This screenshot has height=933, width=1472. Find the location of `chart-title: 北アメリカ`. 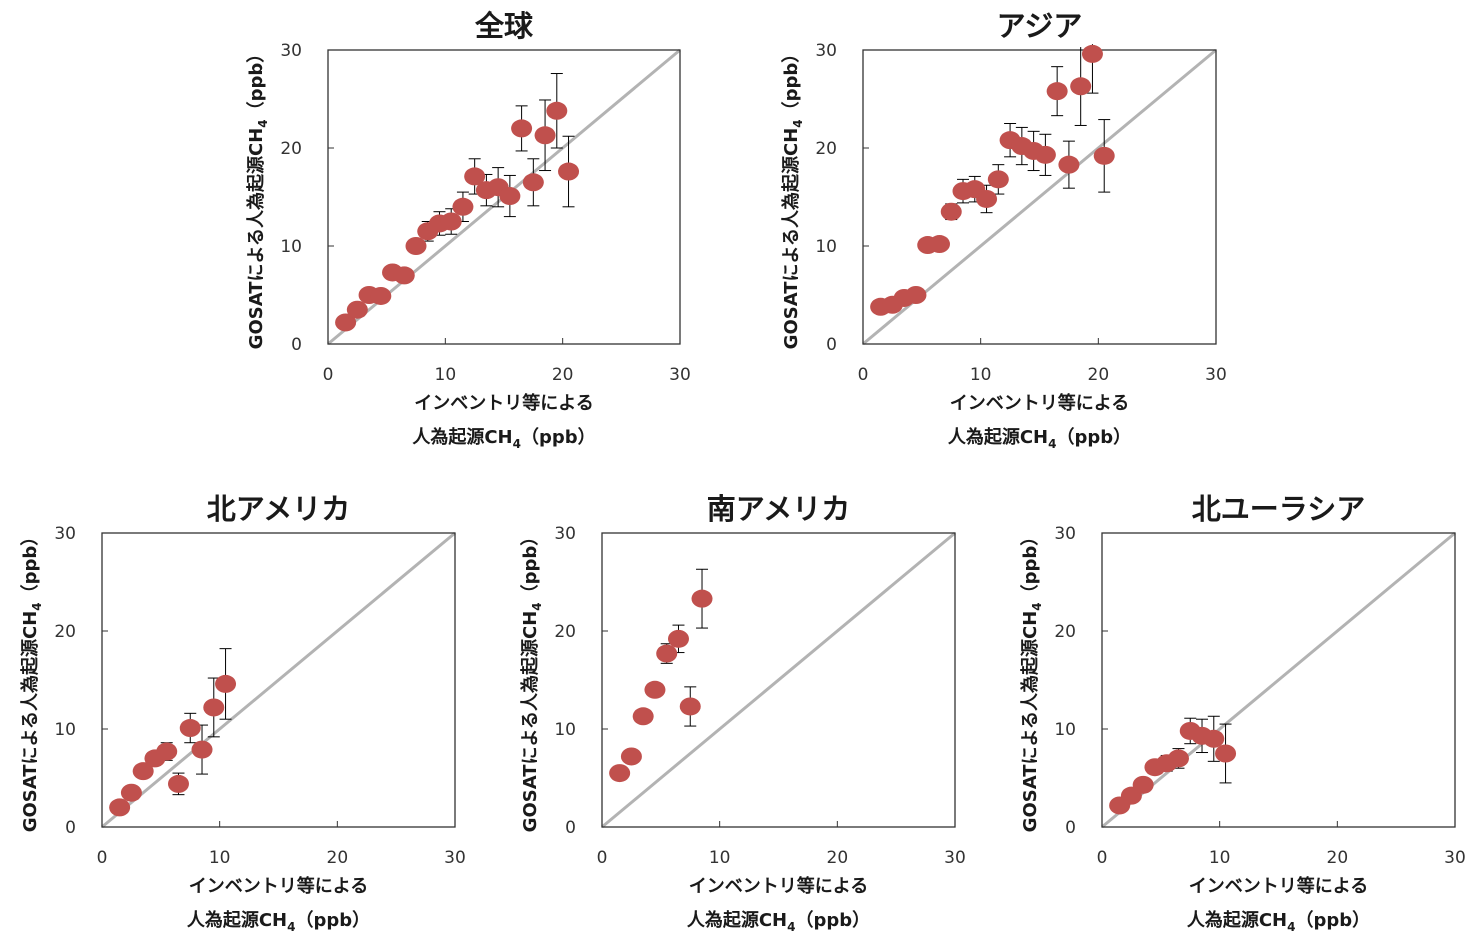

chart-title: 北アメリカ is located at coordinates (279, 509).